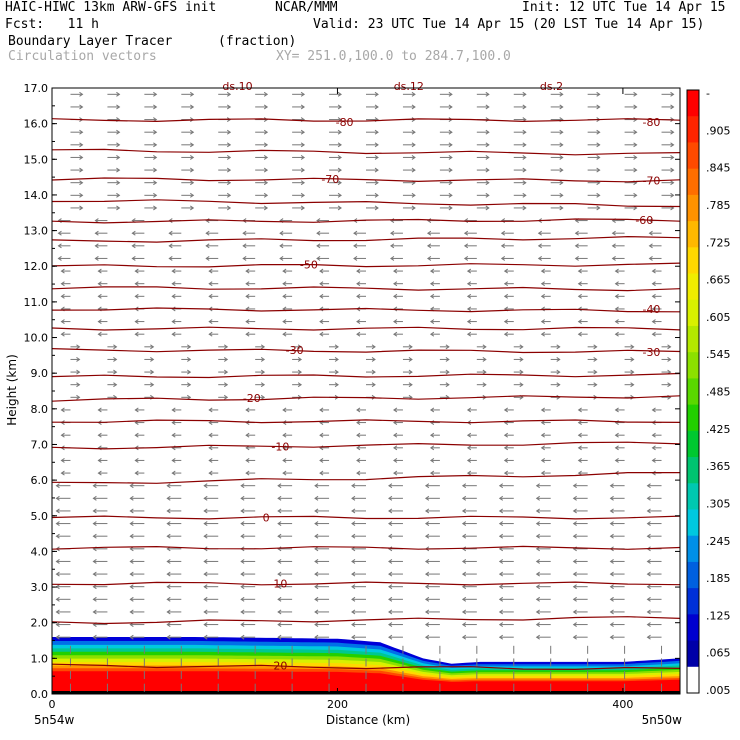 This screenshot has height=740, width=740. I want to click on y-tick-label: 16.0, so click(36, 124).